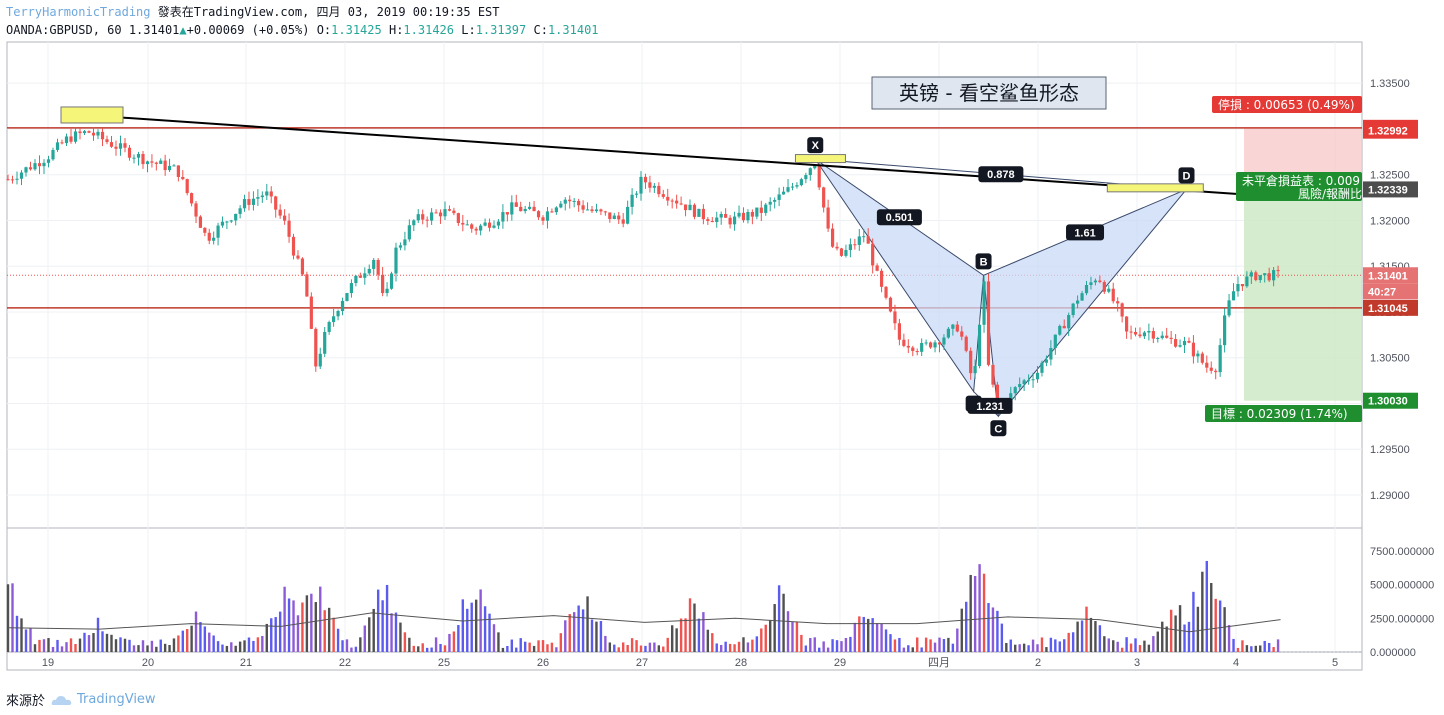  I want to click on x-tick-label: 21, so click(246, 663).